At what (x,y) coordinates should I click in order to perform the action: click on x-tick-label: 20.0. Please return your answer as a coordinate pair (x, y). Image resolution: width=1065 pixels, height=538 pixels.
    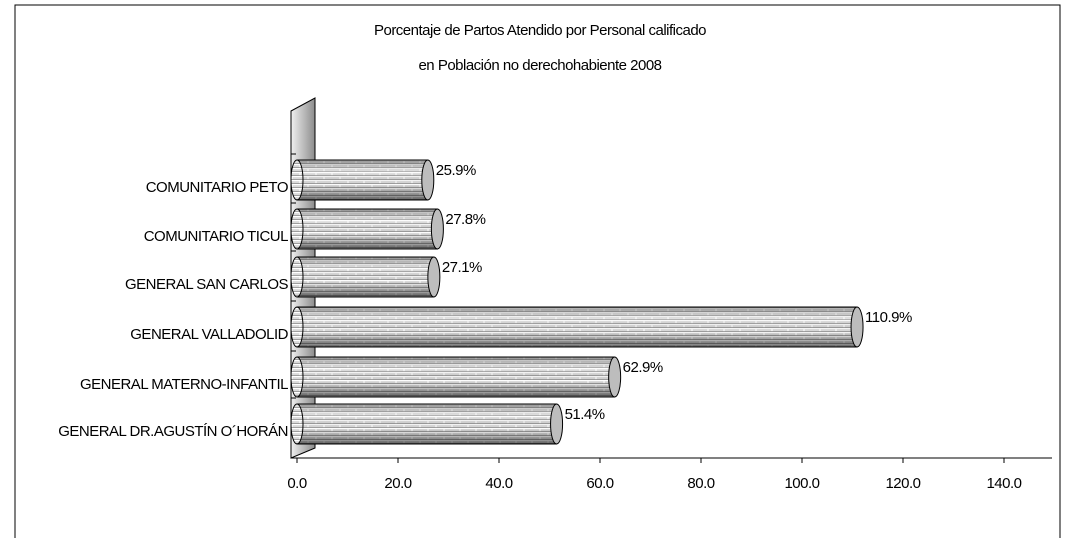
    Looking at the image, I should click on (397, 483).